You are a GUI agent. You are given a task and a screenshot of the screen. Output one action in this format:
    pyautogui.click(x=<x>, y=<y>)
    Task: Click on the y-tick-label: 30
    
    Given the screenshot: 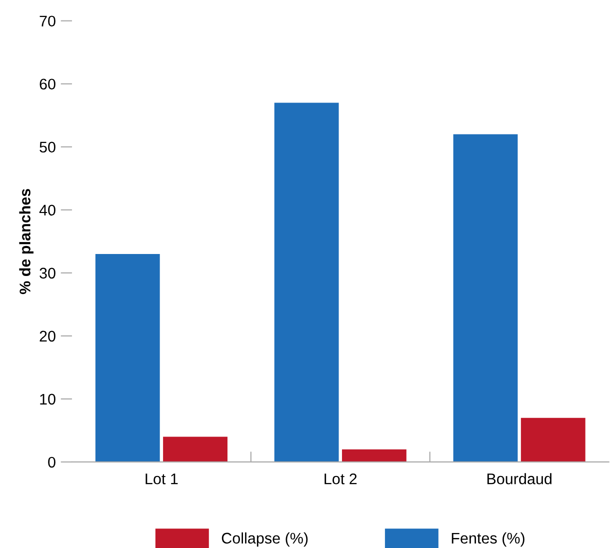 What is the action you would take?
    pyautogui.click(x=48, y=273)
    